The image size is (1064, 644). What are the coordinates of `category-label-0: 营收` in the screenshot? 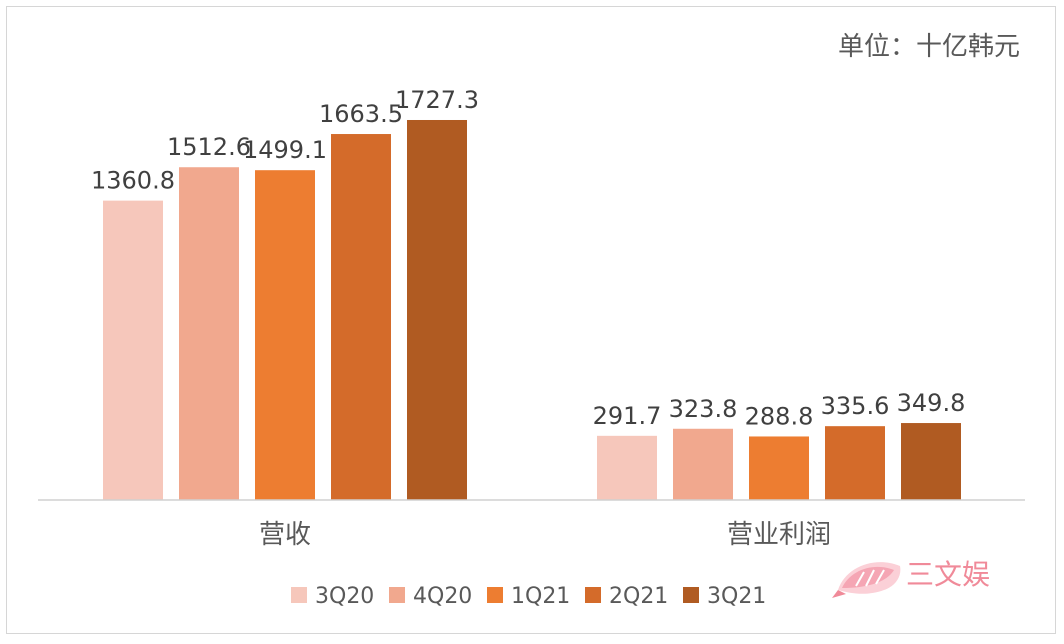 It's located at (285, 535).